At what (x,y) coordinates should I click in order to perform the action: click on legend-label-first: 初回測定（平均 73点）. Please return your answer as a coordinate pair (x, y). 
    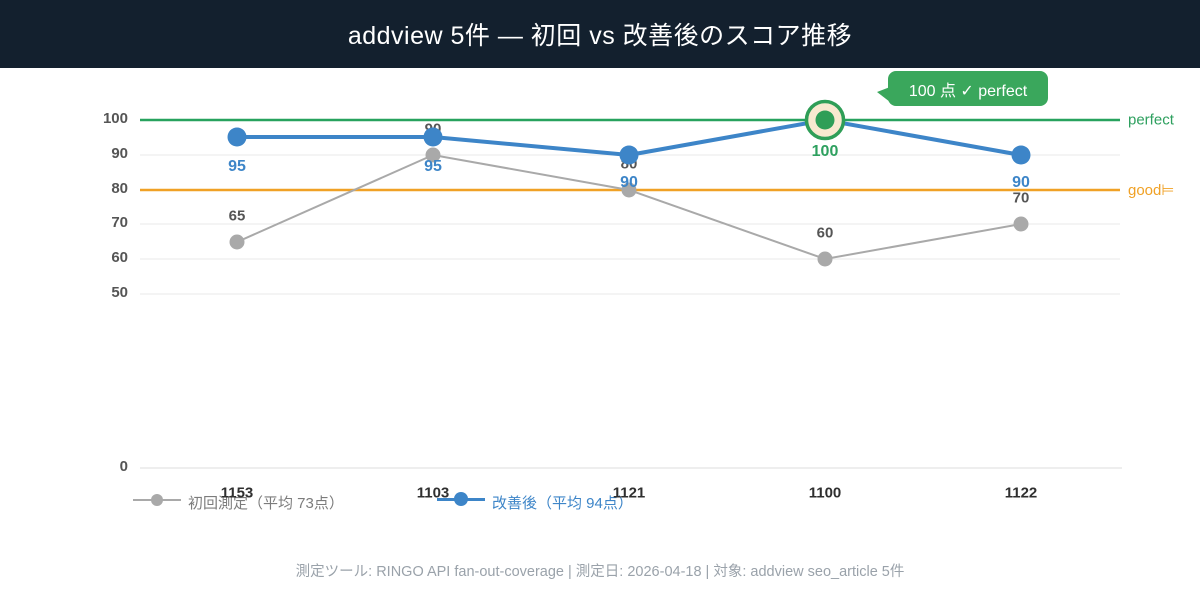
    Looking at the image, I should click on (266, 503).